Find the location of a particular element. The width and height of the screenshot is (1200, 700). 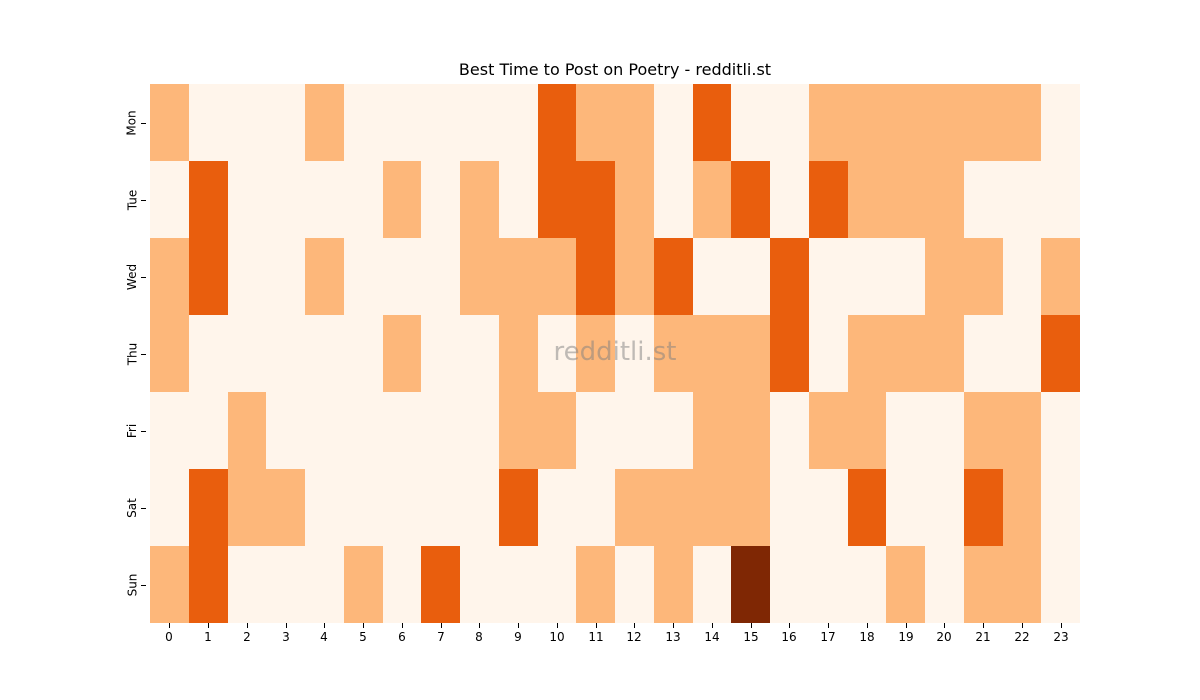

x-tick-label: 3 is located at coordinates (286, 637).